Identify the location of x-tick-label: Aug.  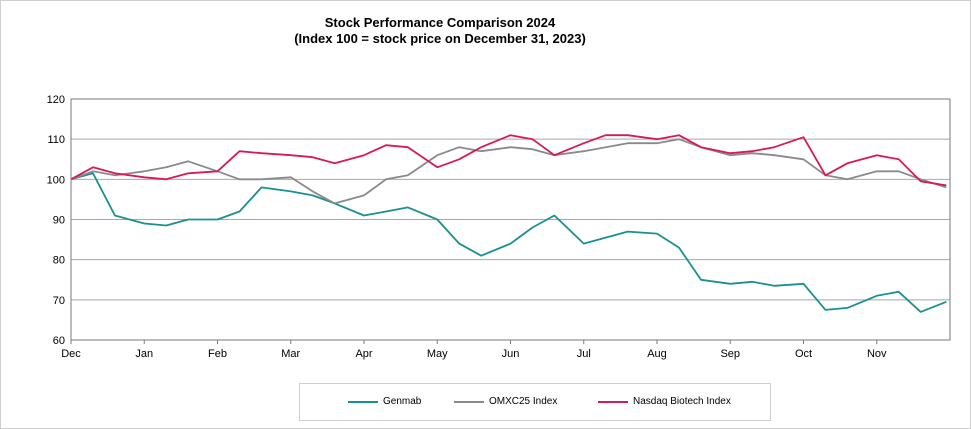
(657, 354).